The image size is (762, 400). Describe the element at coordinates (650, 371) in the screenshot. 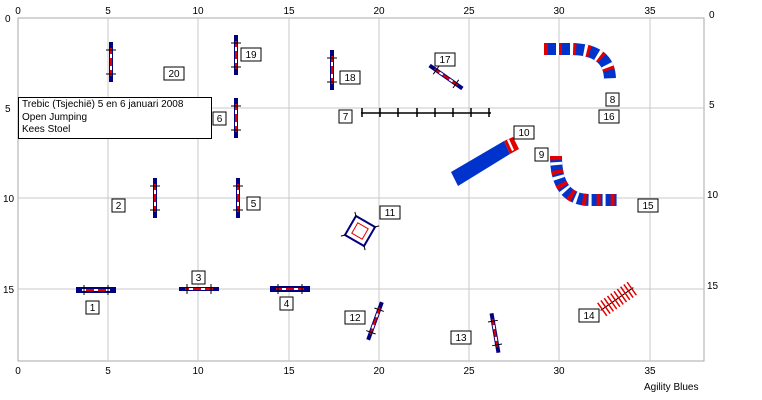

I see `bottom-tick-35: 35` at that location.